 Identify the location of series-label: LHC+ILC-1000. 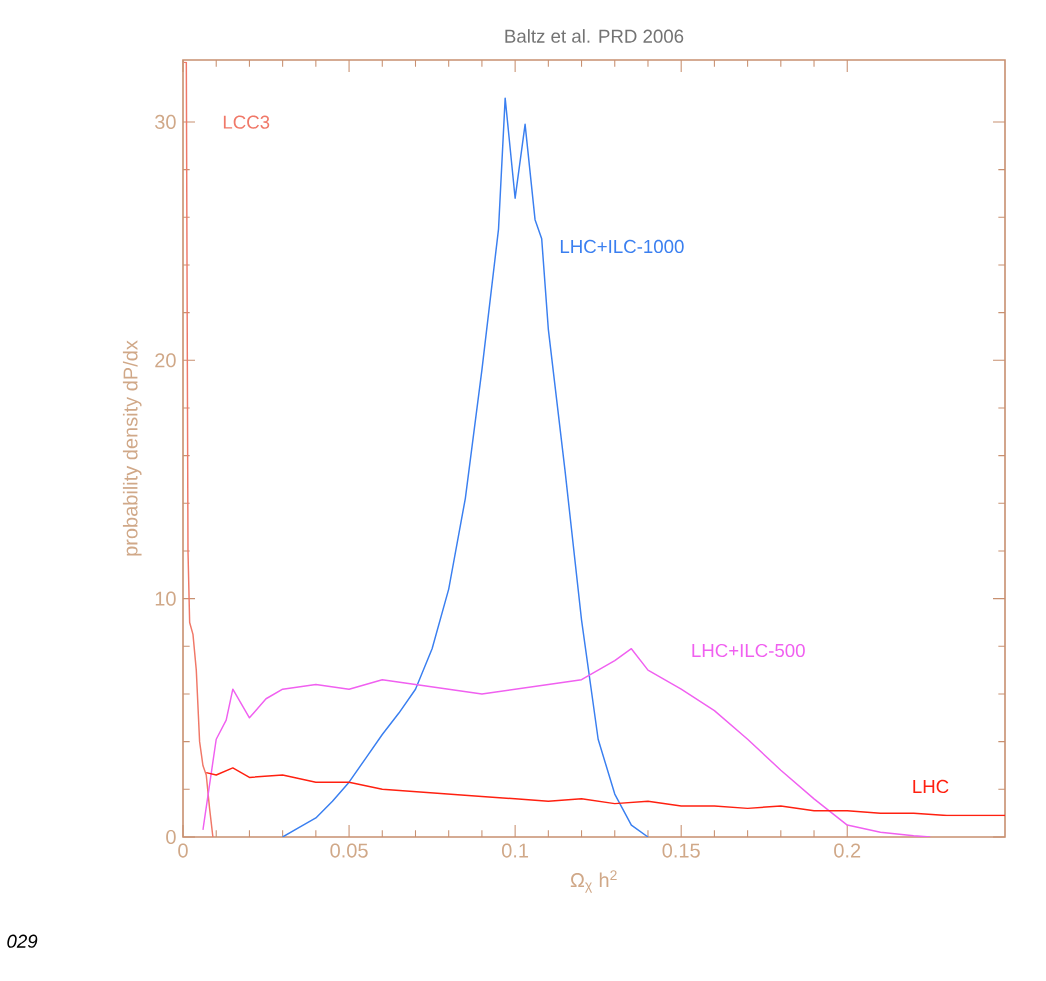
(622, 246).